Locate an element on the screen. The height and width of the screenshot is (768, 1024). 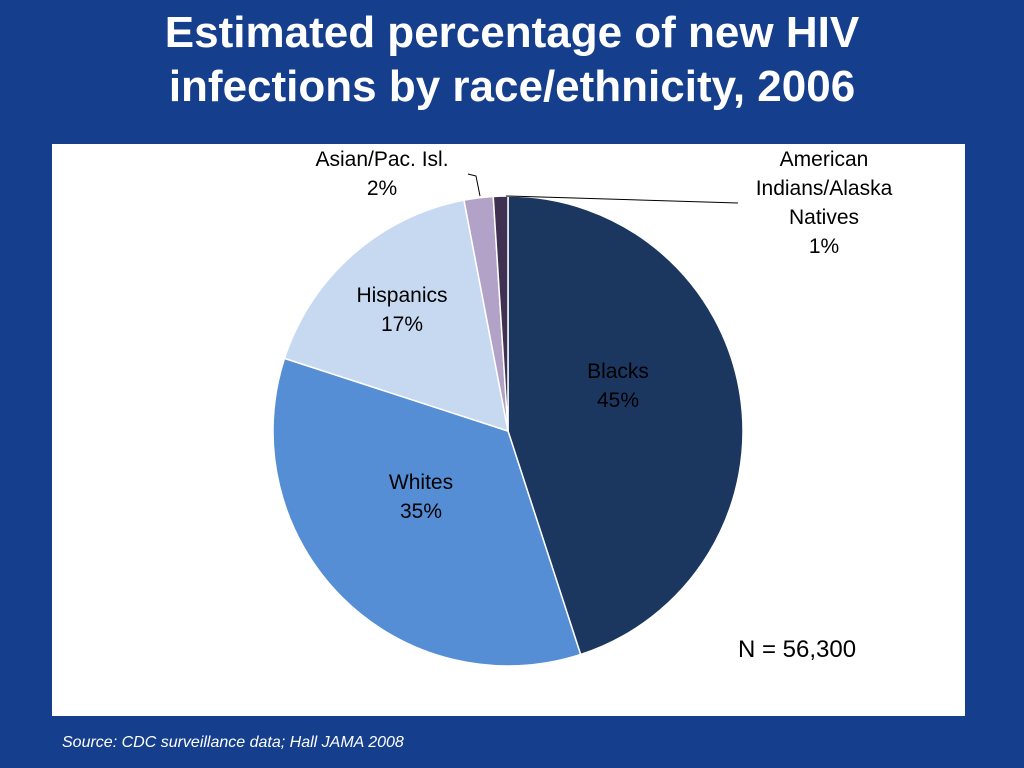
pie-label-line: 35% is located at coordinates (421, 511).